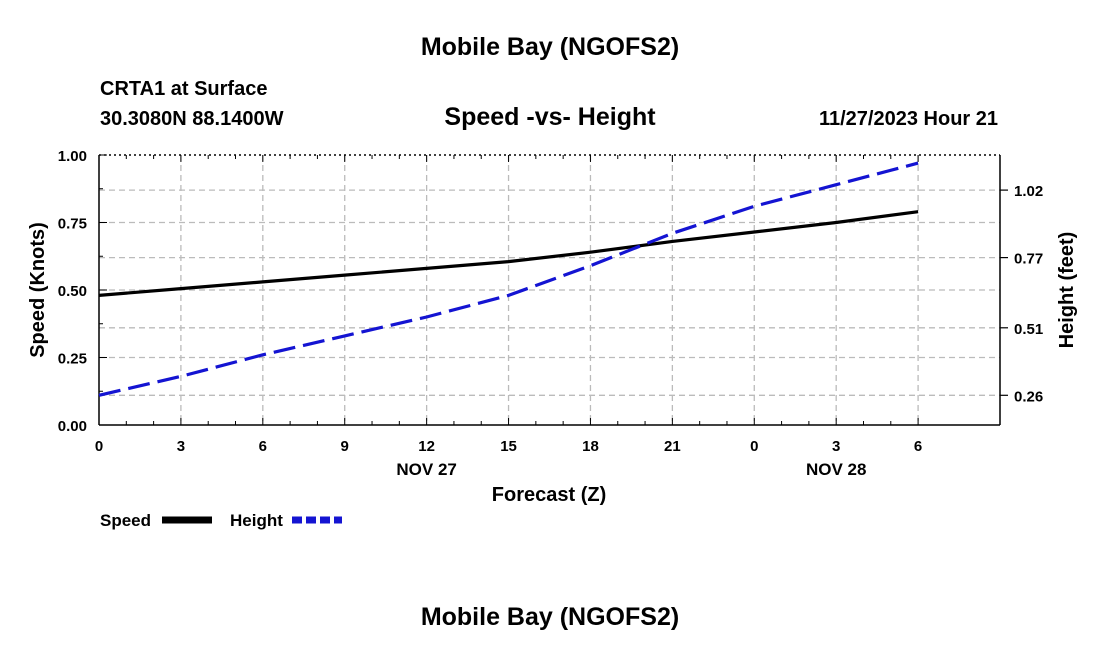 The image size is (1100, 650). What do you see at coordinates (426, 446) in the screenshot?
I see `x-tick-label: 12` at bounding box center [426, 446].